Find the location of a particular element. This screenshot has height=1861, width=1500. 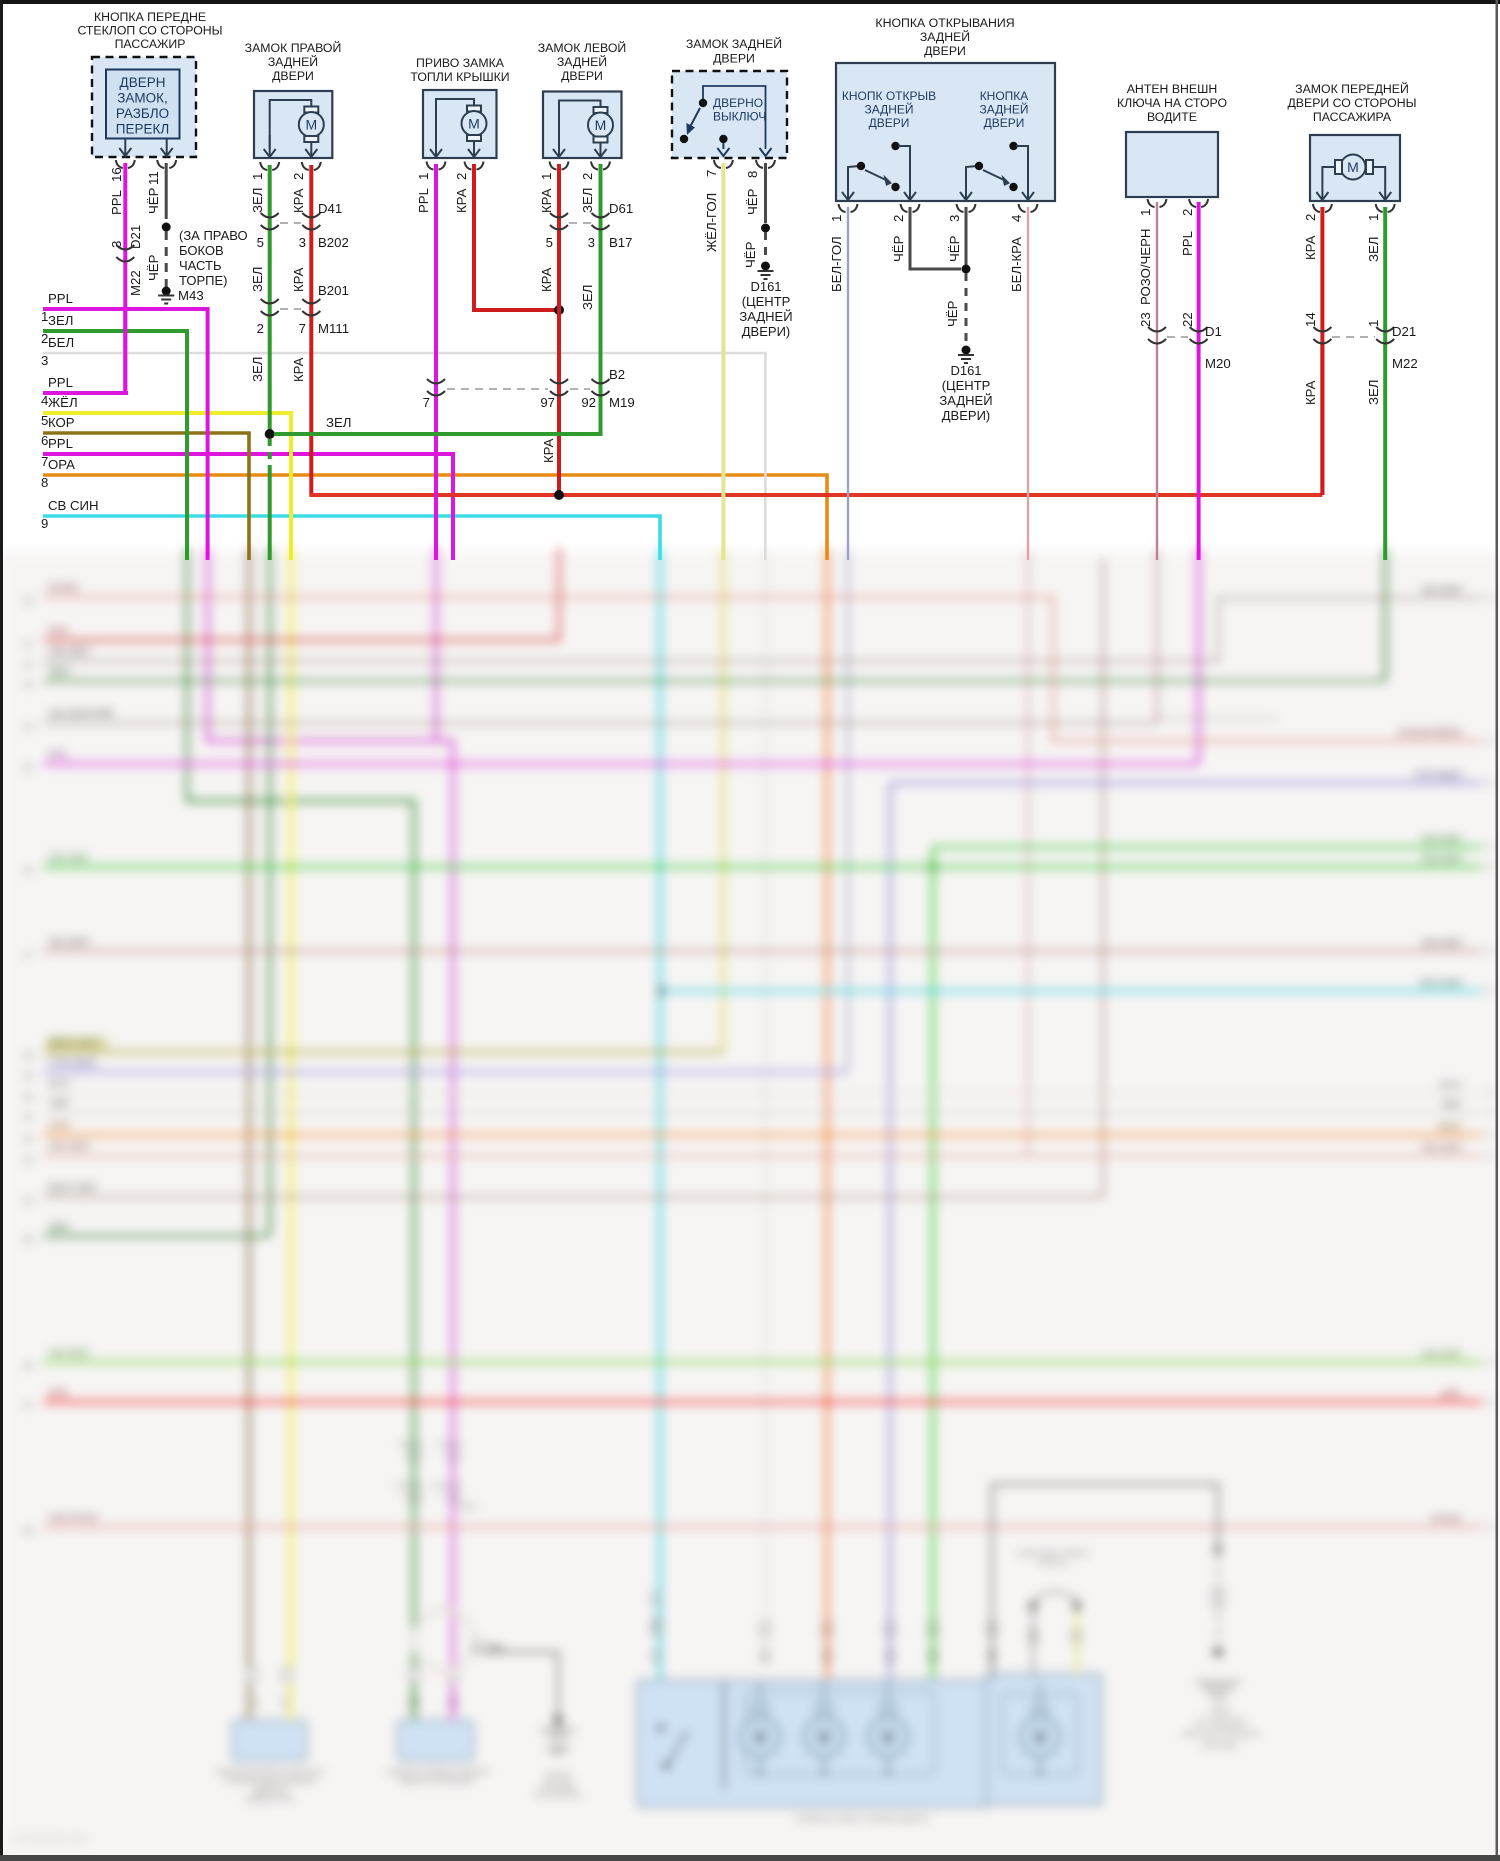

svg-text: ТОРПЕ) is located at coordinates (203, 280).